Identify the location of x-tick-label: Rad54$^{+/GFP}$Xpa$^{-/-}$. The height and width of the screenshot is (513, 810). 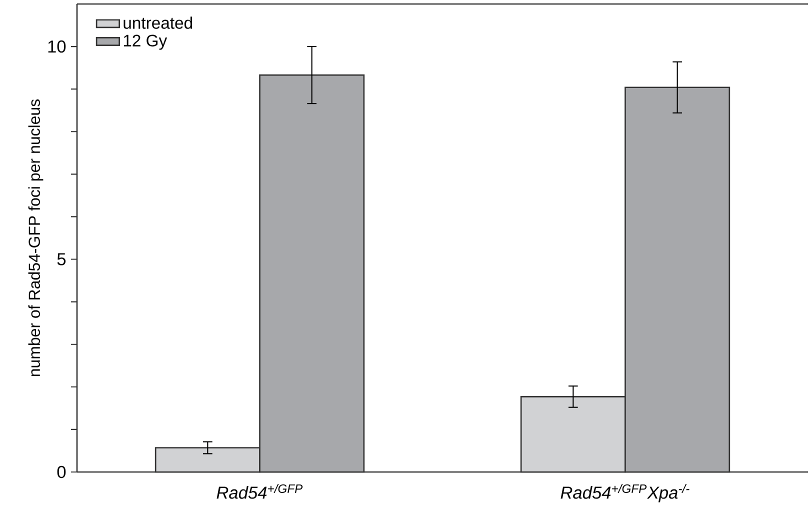
(625, 493).